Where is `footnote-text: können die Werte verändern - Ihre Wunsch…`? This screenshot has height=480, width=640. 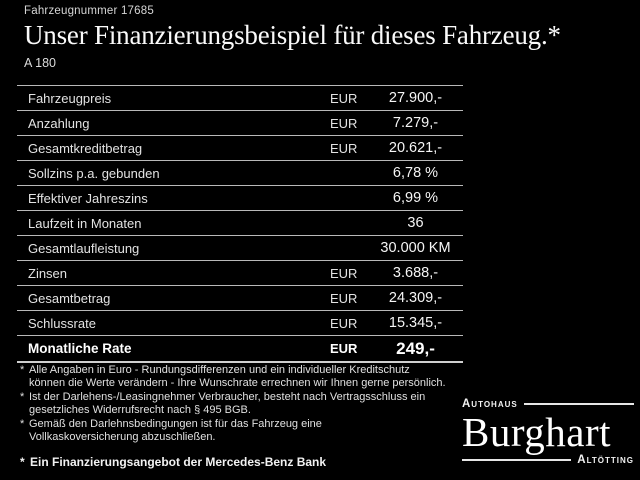 footnote-text: können die Werte verändern - Ihre Wunsch… is located at coordinates (237, 383).